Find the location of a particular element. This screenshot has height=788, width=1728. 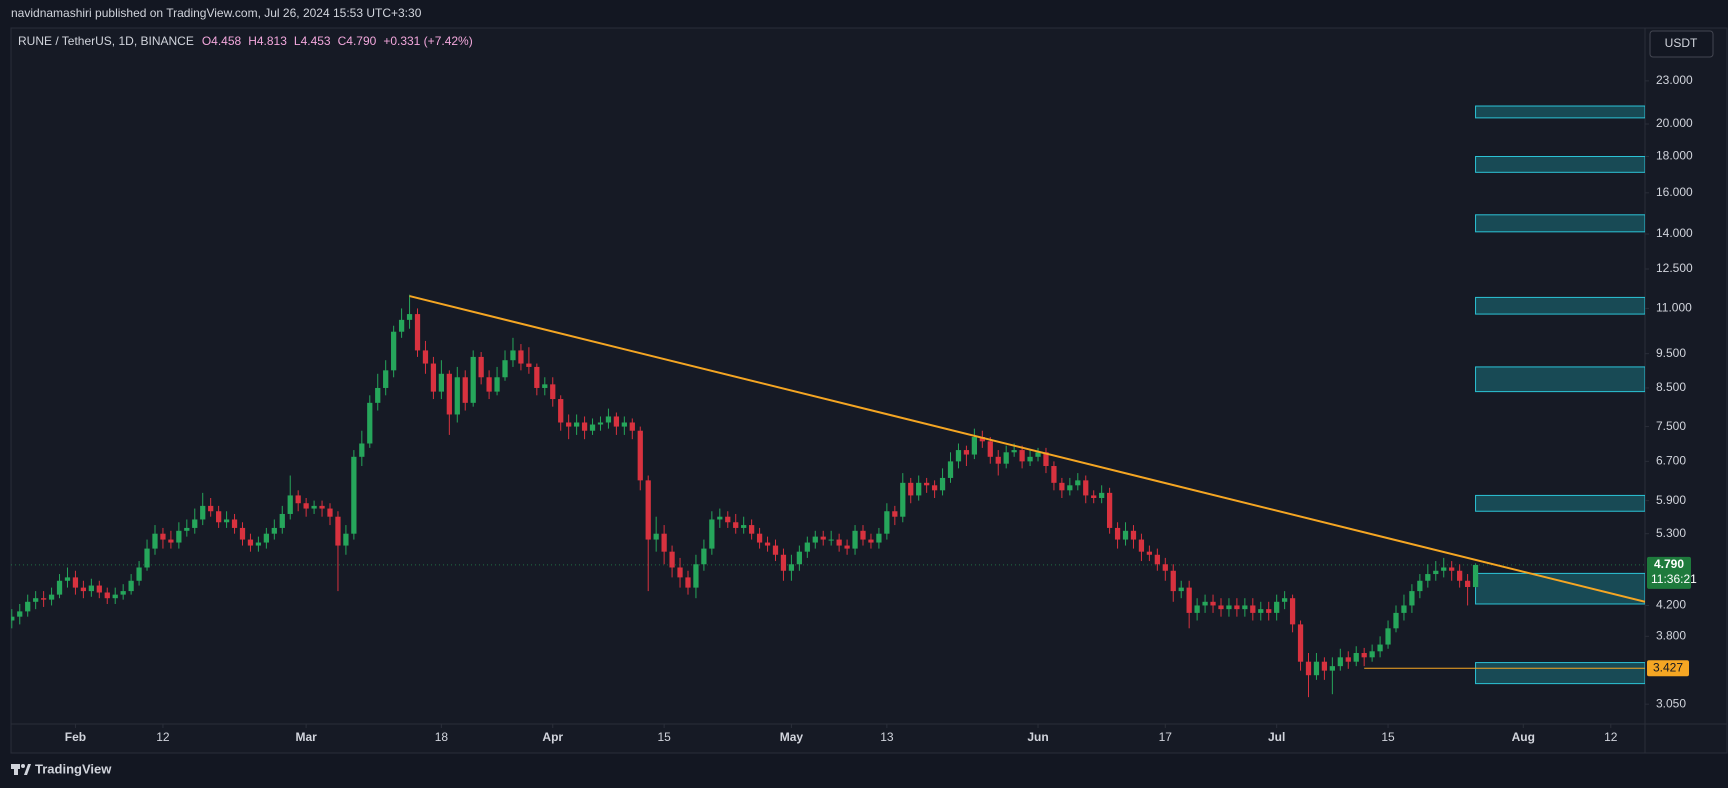

x-tick-label: Mar is located at coordinates (306, 737).